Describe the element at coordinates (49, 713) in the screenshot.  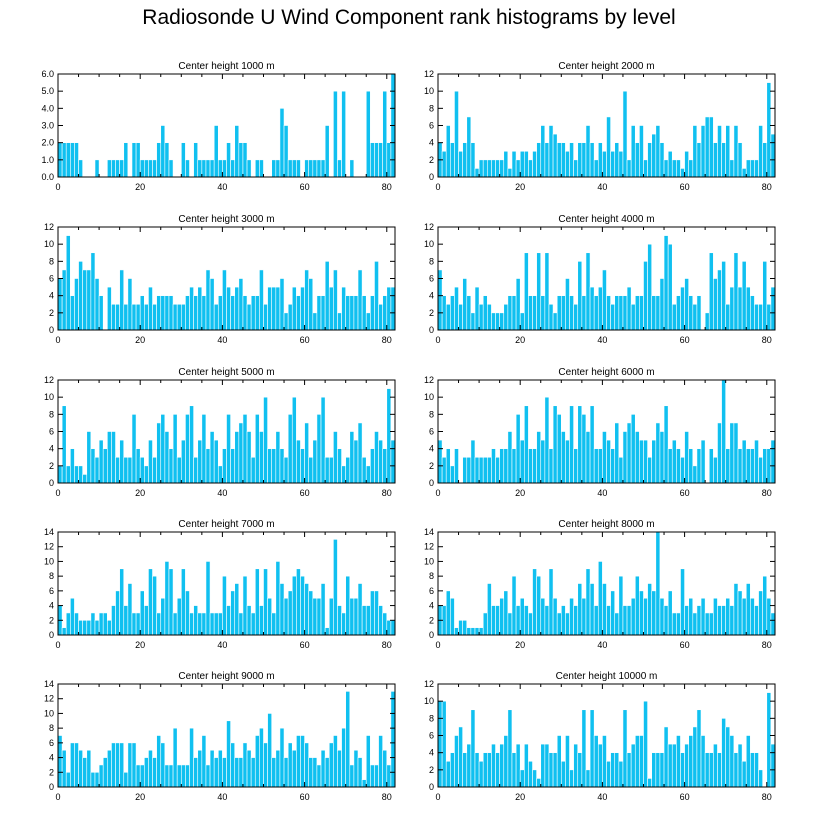
I see `y-tick-label: 10` at that location.